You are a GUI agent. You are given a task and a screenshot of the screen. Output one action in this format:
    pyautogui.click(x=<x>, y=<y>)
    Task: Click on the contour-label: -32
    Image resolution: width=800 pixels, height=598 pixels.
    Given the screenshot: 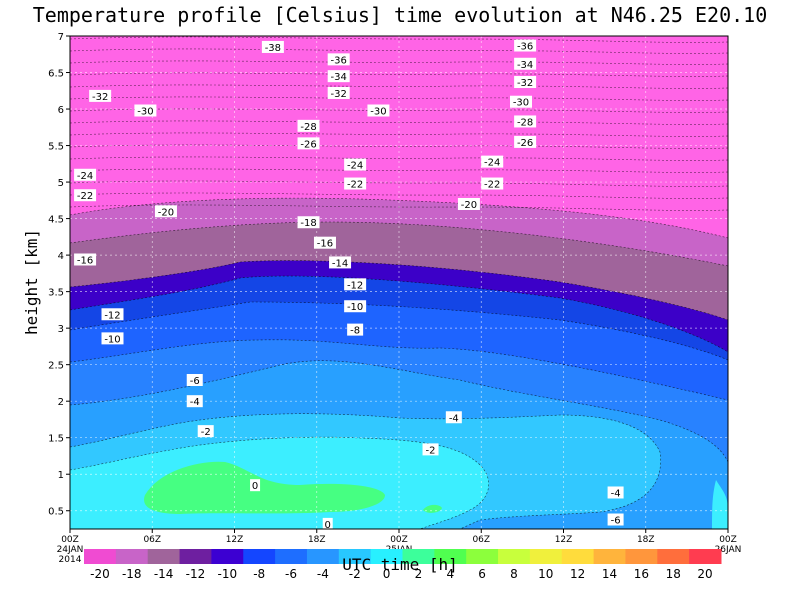 What is the action you would take?
    pyautogui.click(x=525, y=83)
    